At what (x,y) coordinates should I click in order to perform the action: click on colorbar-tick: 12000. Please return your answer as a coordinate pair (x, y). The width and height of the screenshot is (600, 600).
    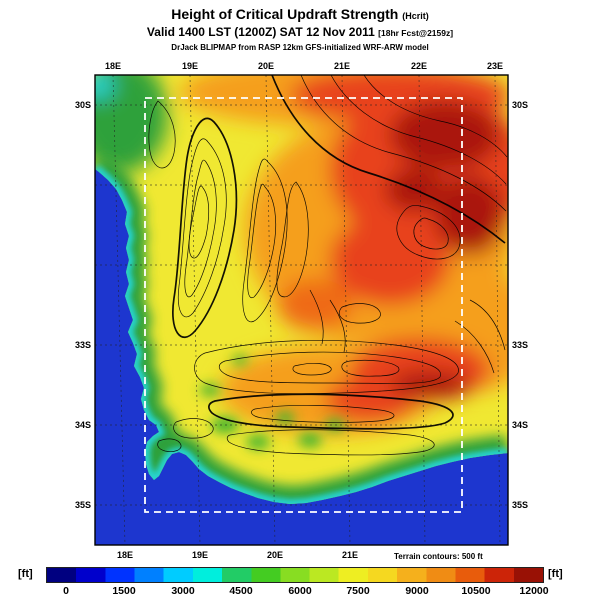
    Looking at the image, I should click on (534, 591).